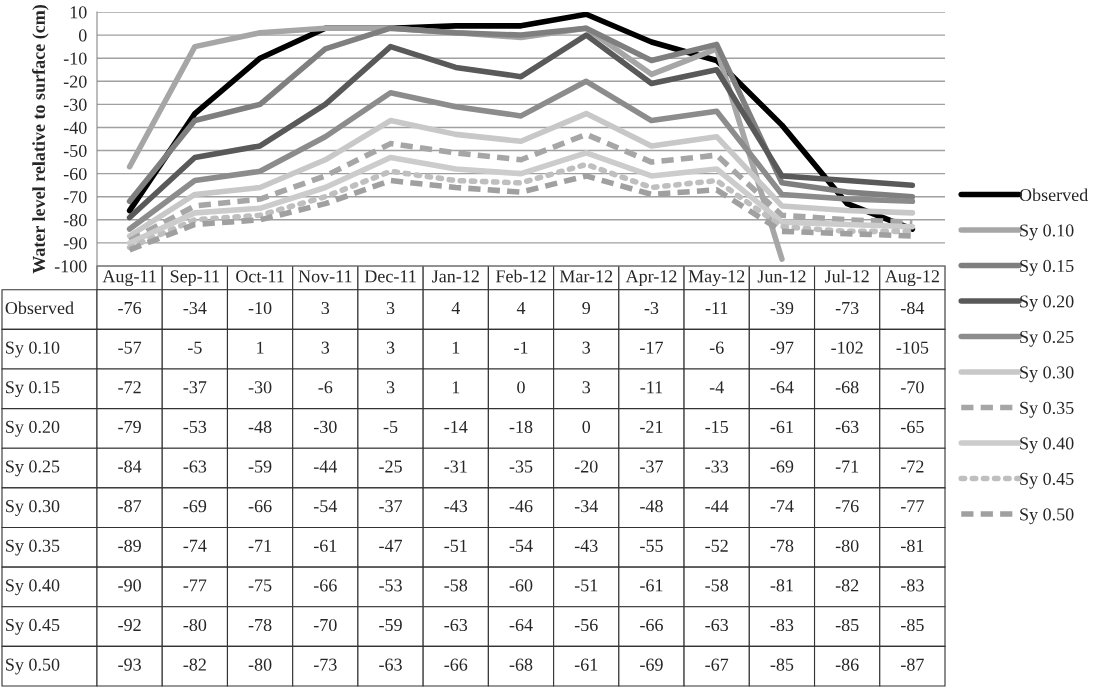  I want to click on legend-label: Sy 0.30, so click(1047, 374).